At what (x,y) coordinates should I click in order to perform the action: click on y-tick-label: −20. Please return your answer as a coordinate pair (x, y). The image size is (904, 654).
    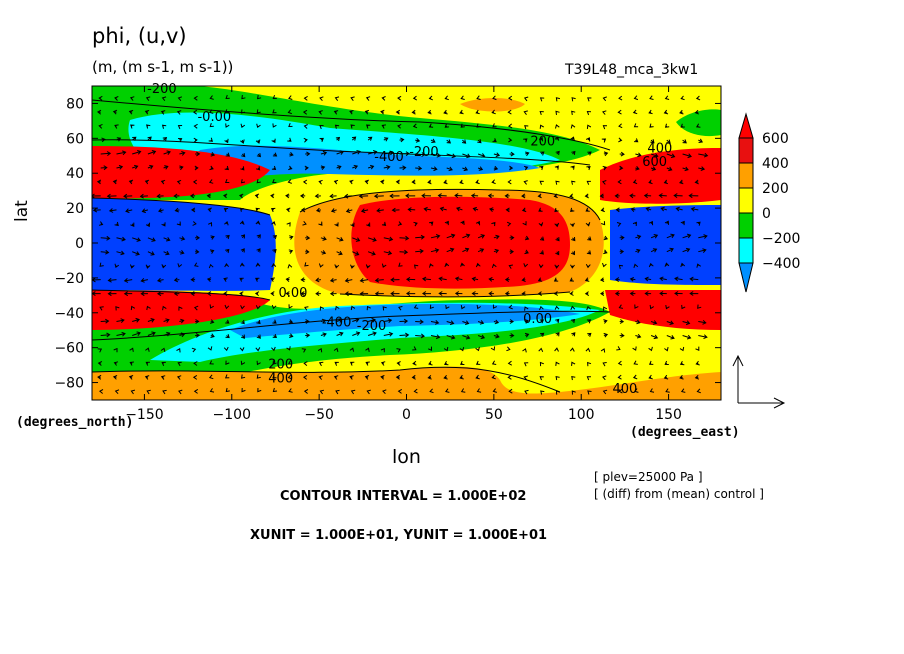
    Looking at the image, I should click on (69, 279).